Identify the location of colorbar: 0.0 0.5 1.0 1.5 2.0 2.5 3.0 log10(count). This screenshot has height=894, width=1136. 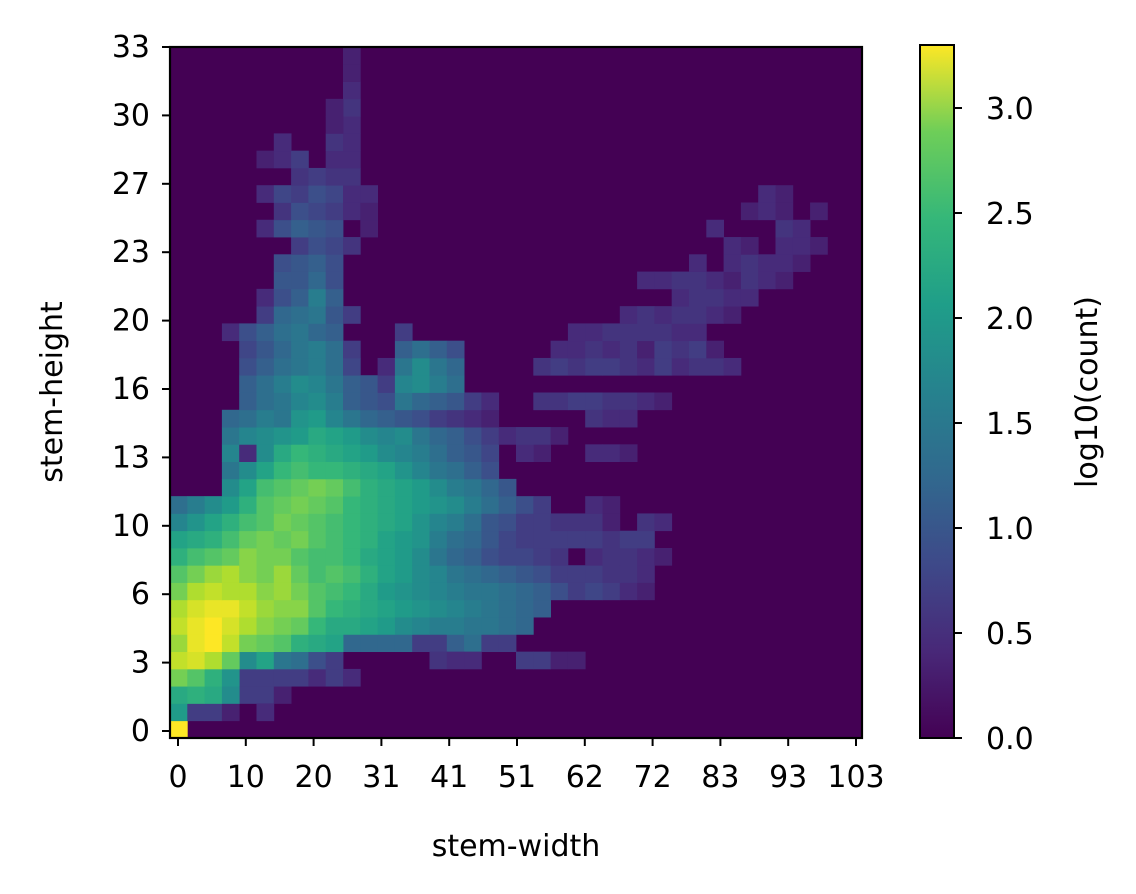
(1012, 400).